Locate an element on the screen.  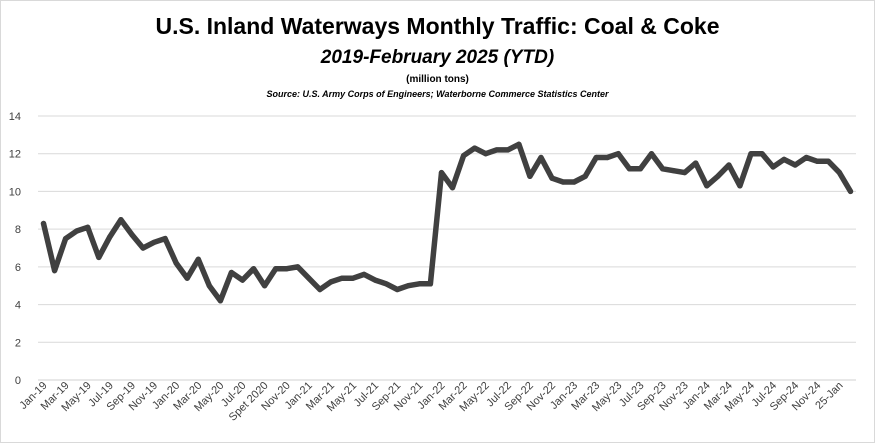
y-tick-label: 12 is located at coordinates (15, 155).